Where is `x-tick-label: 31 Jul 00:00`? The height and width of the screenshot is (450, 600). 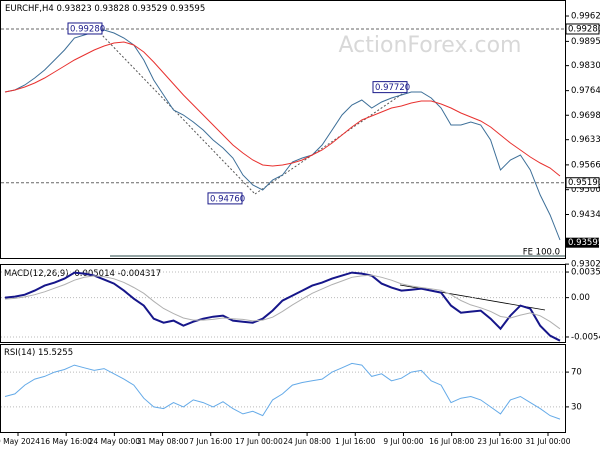 x-tick-label: 31 Jul 00:00 is located at coordinates (548, 441).